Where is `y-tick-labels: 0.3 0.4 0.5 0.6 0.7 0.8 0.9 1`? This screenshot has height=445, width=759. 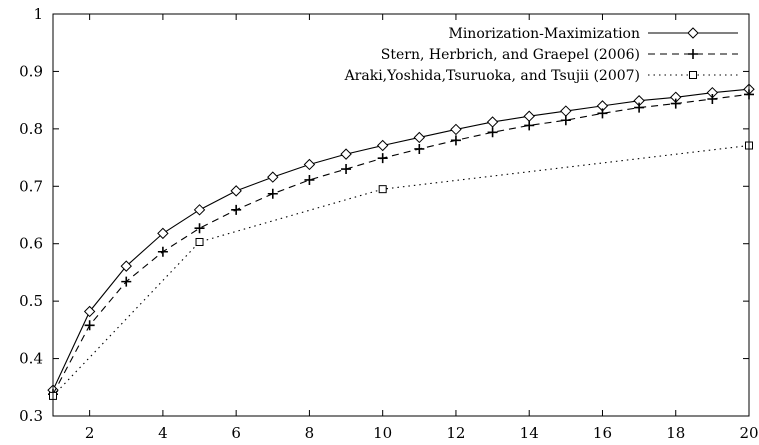
y-tick-labels: 0.3 0.4 0.5 0.6 0.7 0.8 0.9 1 is located at coordinates (31, 215).